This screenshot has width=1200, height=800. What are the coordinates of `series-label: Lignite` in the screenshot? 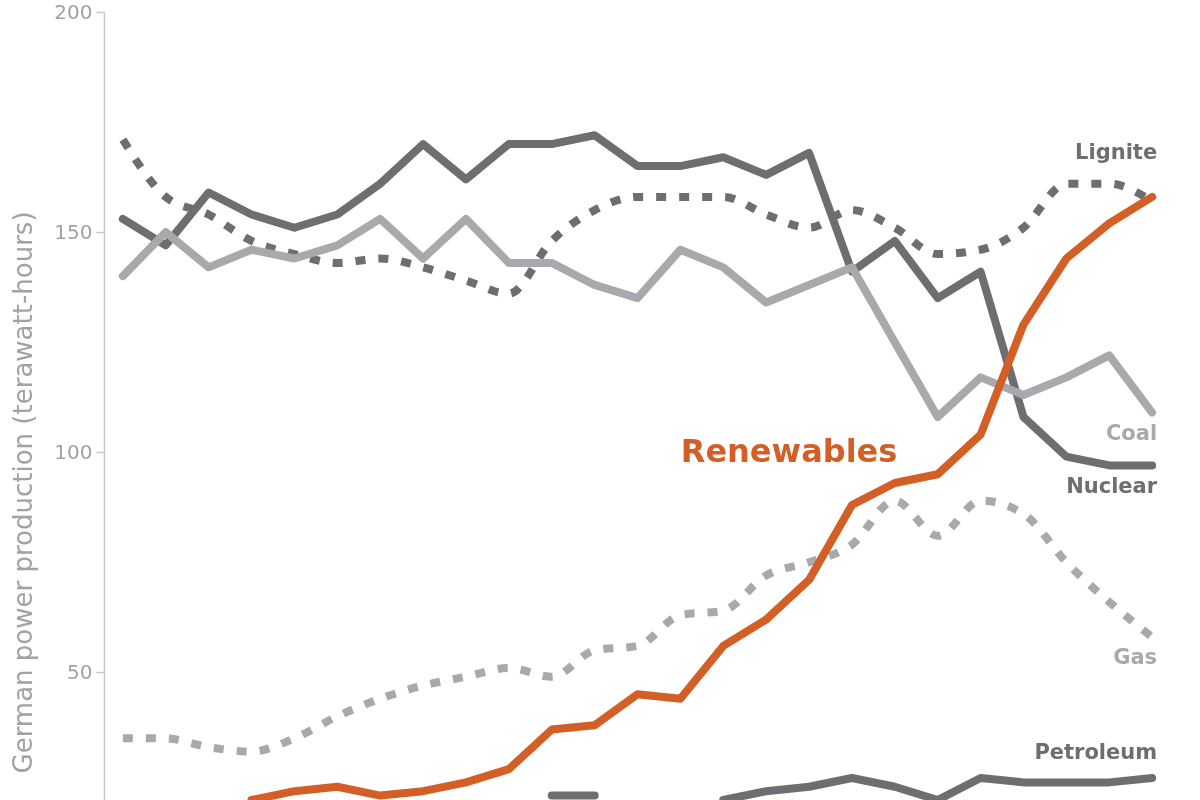 It's located at (1116, 152).